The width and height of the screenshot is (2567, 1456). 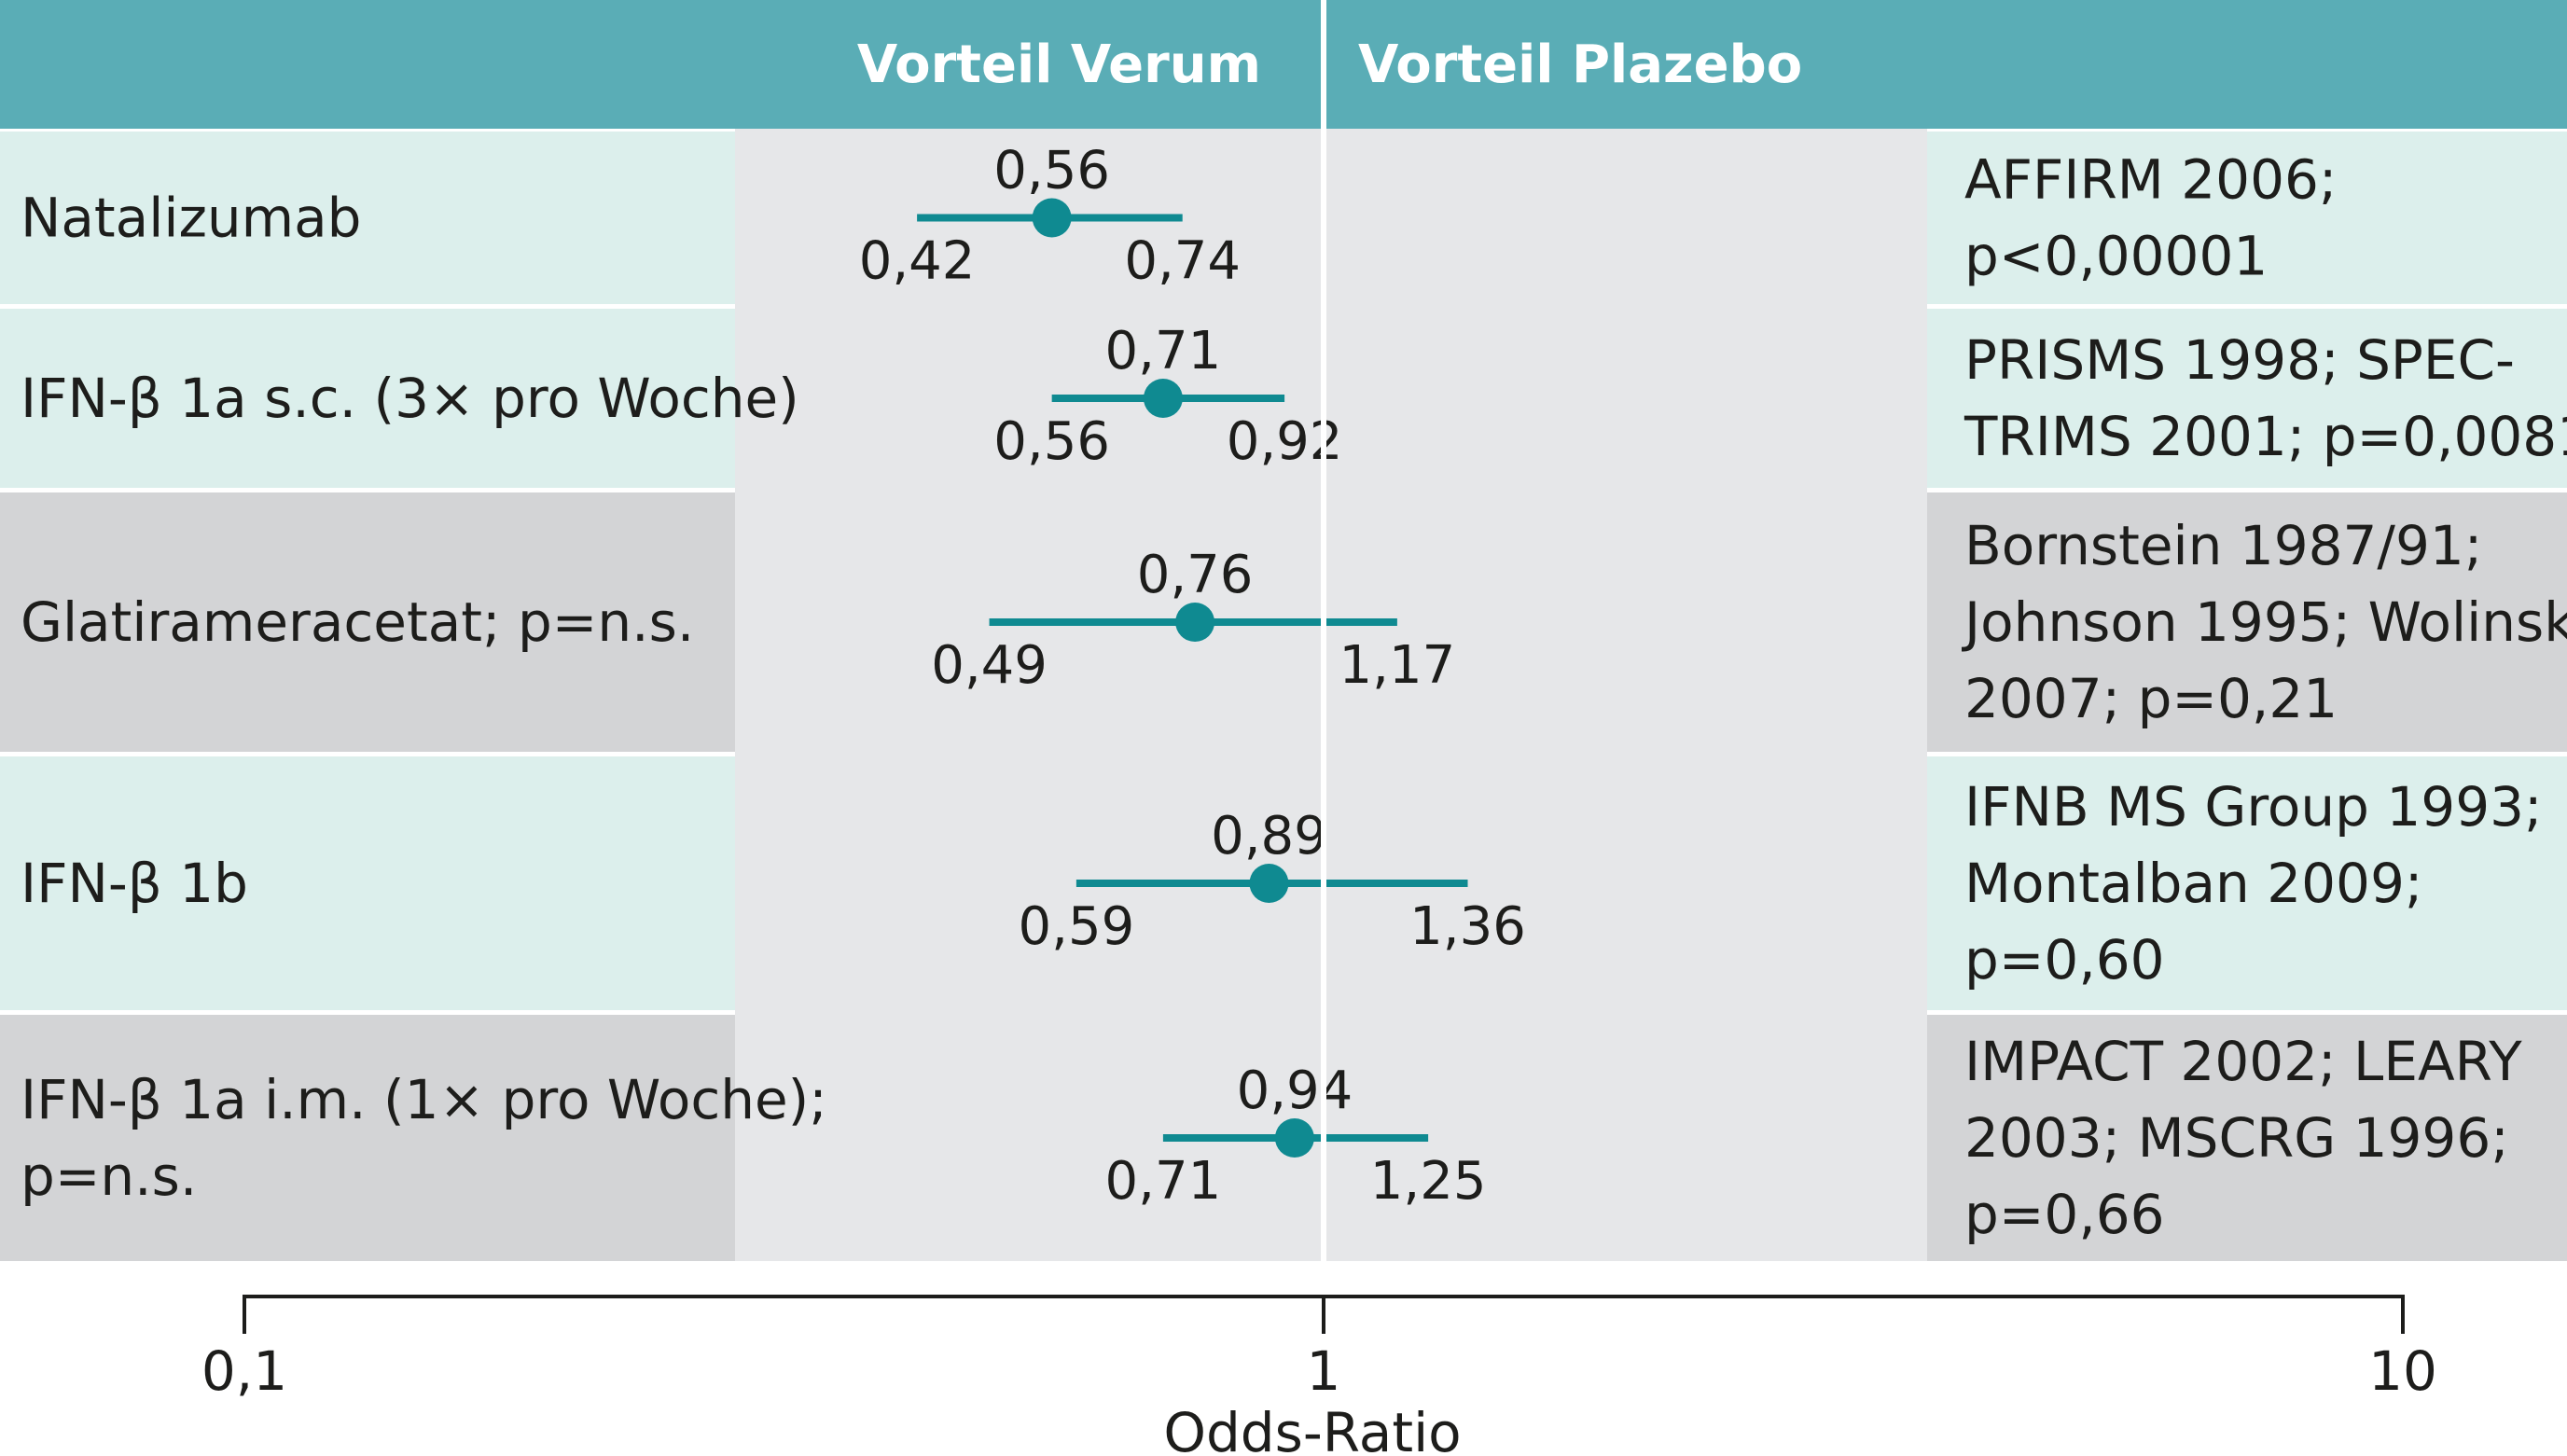 I want to click on header-left-label: Vorteil Verum, so click(x=1059, y=65).